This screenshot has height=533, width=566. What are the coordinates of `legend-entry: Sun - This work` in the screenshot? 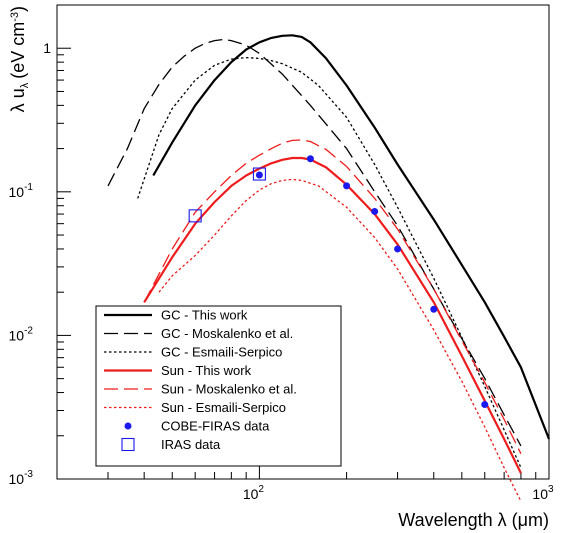 It's located at (178, 370).